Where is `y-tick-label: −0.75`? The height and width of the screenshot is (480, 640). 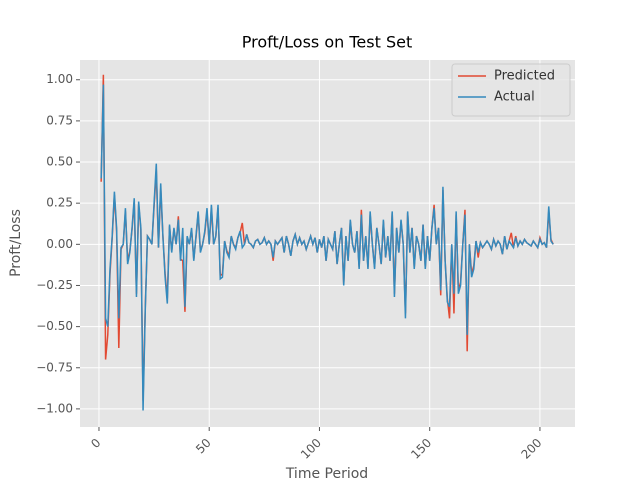
y-tick-label: −0.75 is located at coordinates (54, 367).